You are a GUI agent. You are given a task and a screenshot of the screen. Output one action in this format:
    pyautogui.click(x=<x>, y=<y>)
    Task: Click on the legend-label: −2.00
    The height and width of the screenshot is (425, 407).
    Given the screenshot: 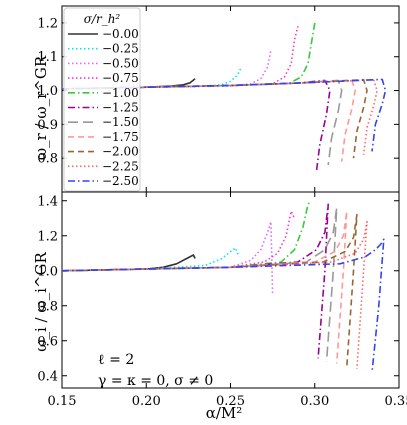 What is the action you would take?
    pyautogui.click(x=120, y=152)
    